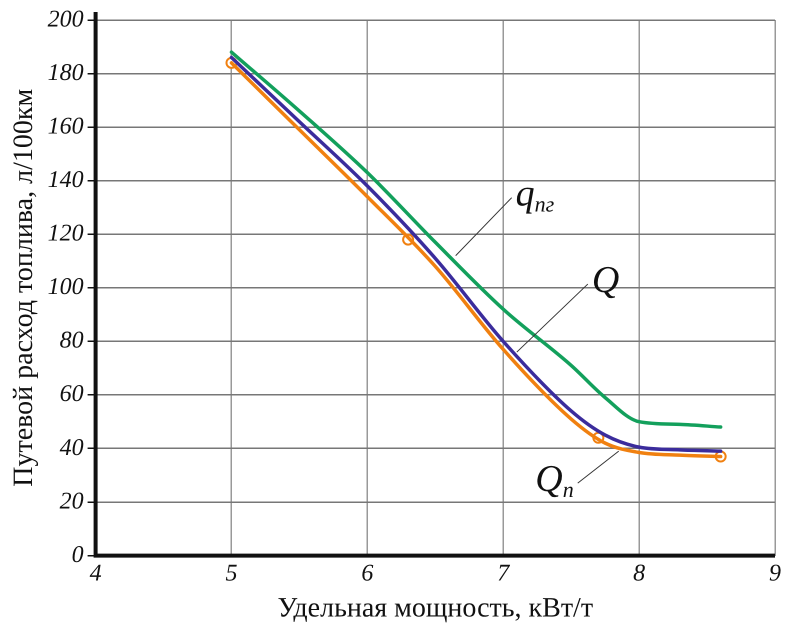  I want to click on y-tick-label: 60, so click(72, 394).